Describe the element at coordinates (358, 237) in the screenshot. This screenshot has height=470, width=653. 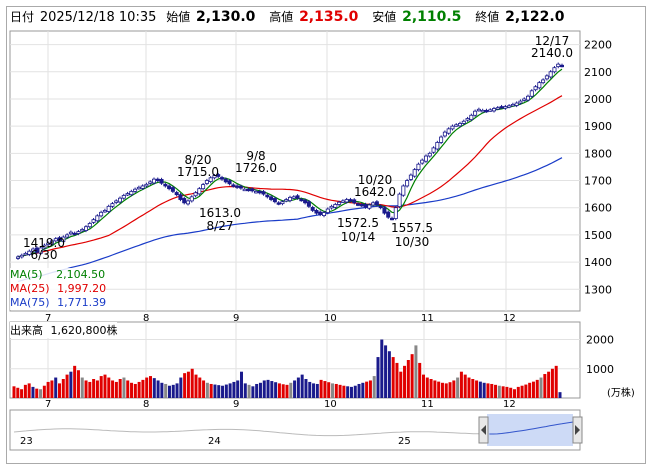
I see `annotation-date: 10/14` at that location.